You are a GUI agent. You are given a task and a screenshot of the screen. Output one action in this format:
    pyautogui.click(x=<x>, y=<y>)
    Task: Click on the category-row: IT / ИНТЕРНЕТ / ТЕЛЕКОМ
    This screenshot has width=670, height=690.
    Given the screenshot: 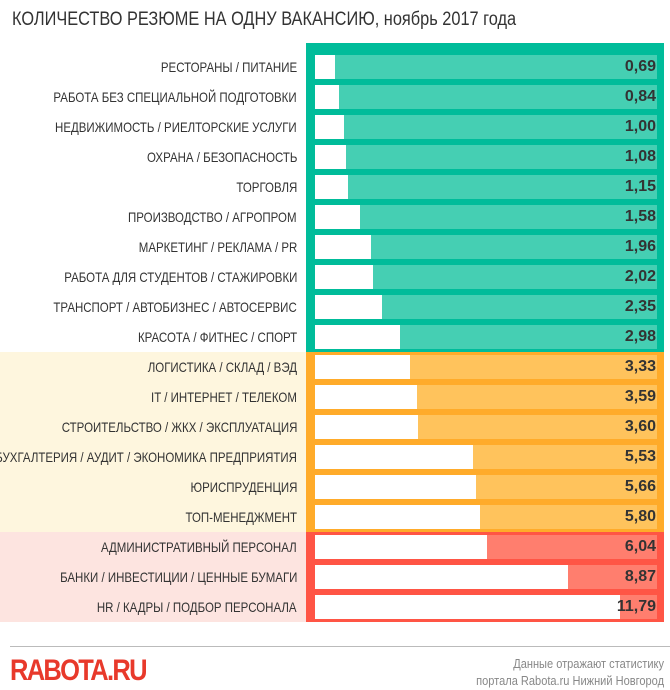 What is the action you would take?
    pyautogui.click(x=153, y=397)
    